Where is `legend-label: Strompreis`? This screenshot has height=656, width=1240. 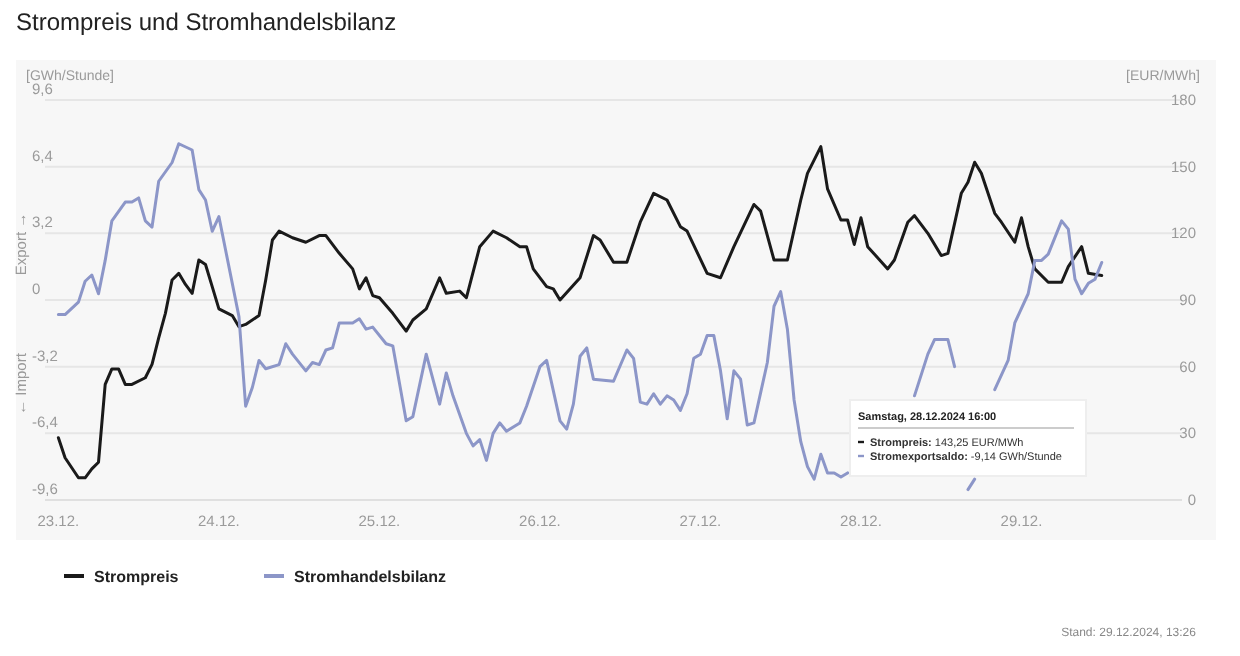
legend-label: Strompreis is located at coordinates (137, 577).